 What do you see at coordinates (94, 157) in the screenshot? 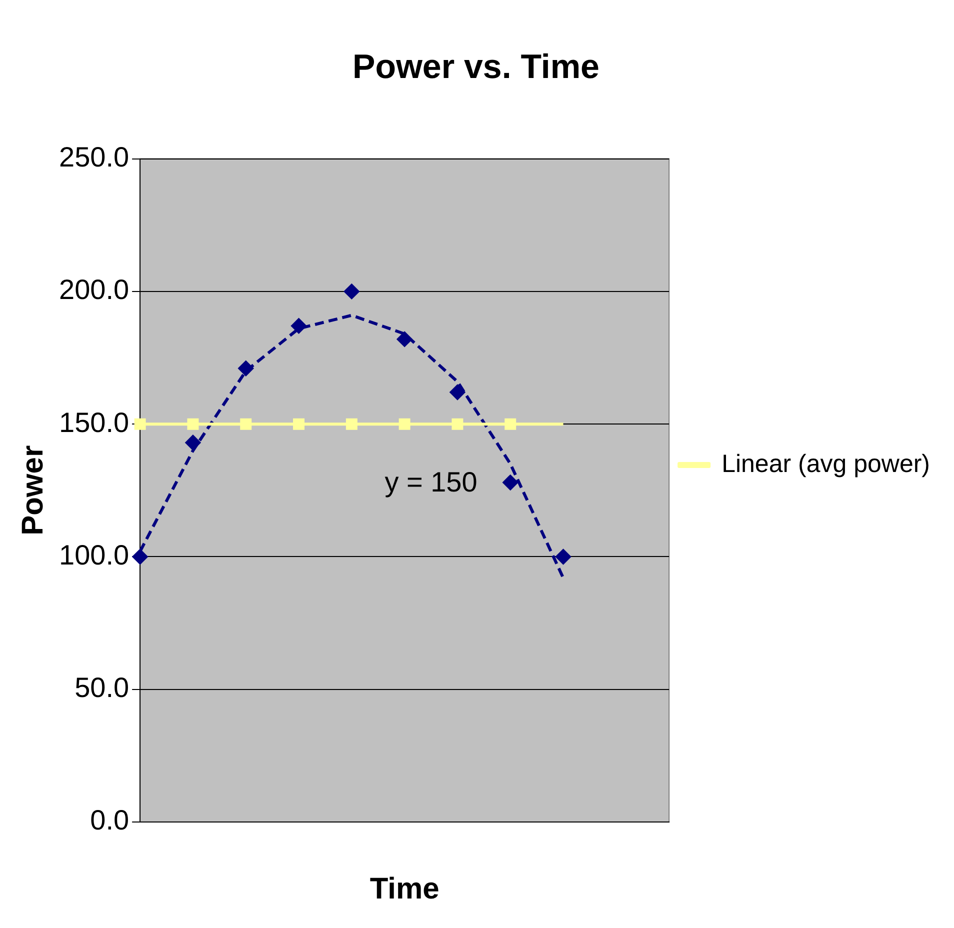
I see `y-tick-label: 250.0` at bounding box center [94, 157].